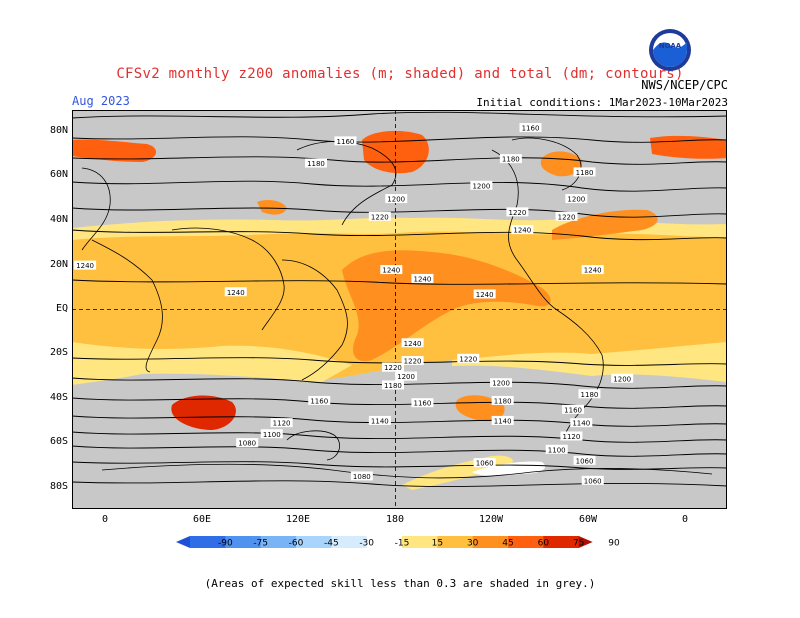 This screenshot has width=800, height=618. Describe the element at coordinates (491, 519) in the screenshot. I see `lon-label-120w: 120W` at that location.